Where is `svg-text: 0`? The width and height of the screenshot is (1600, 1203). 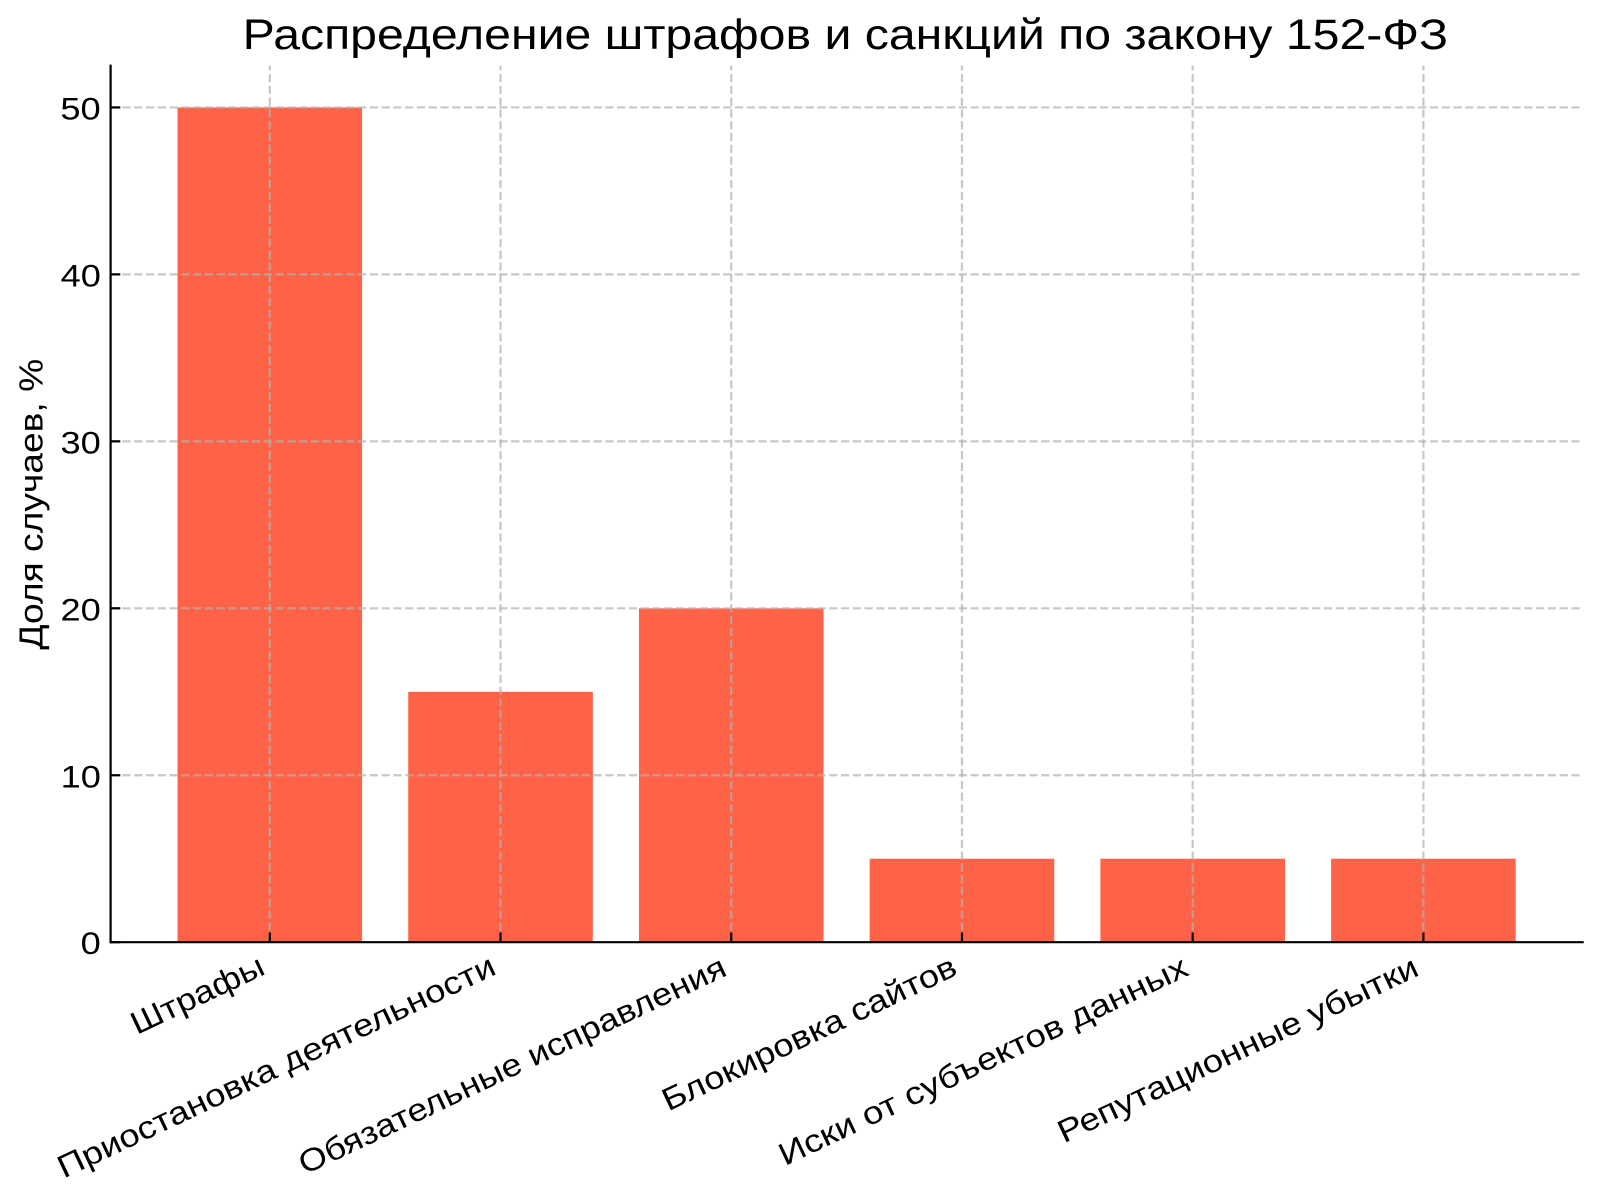
svg-text: 0 is located at coordinates (91, 943).